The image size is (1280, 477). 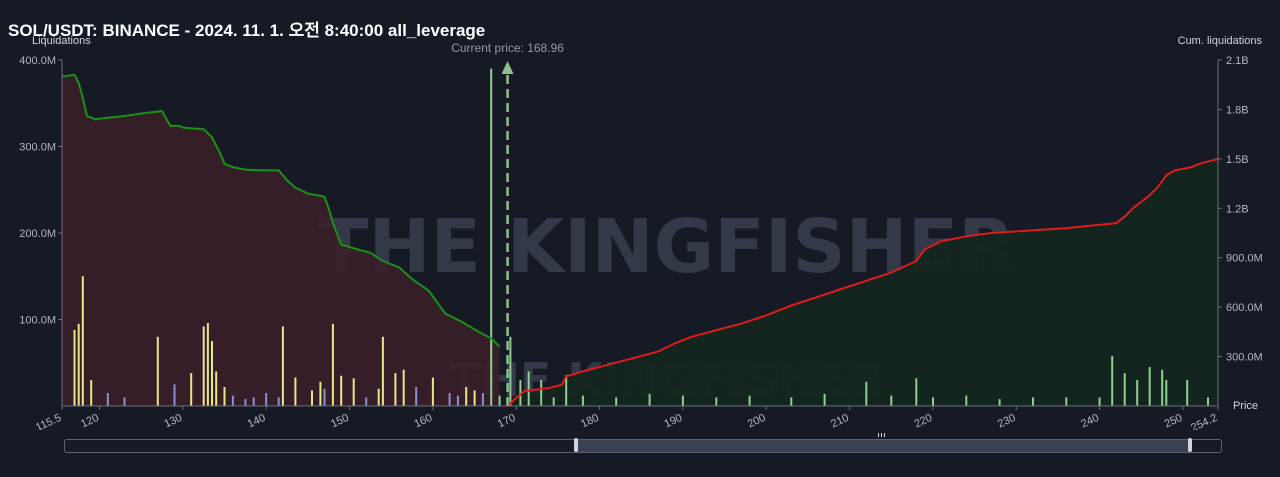 I want to click on x-tick-label: 130, so click(x=173, y=421).